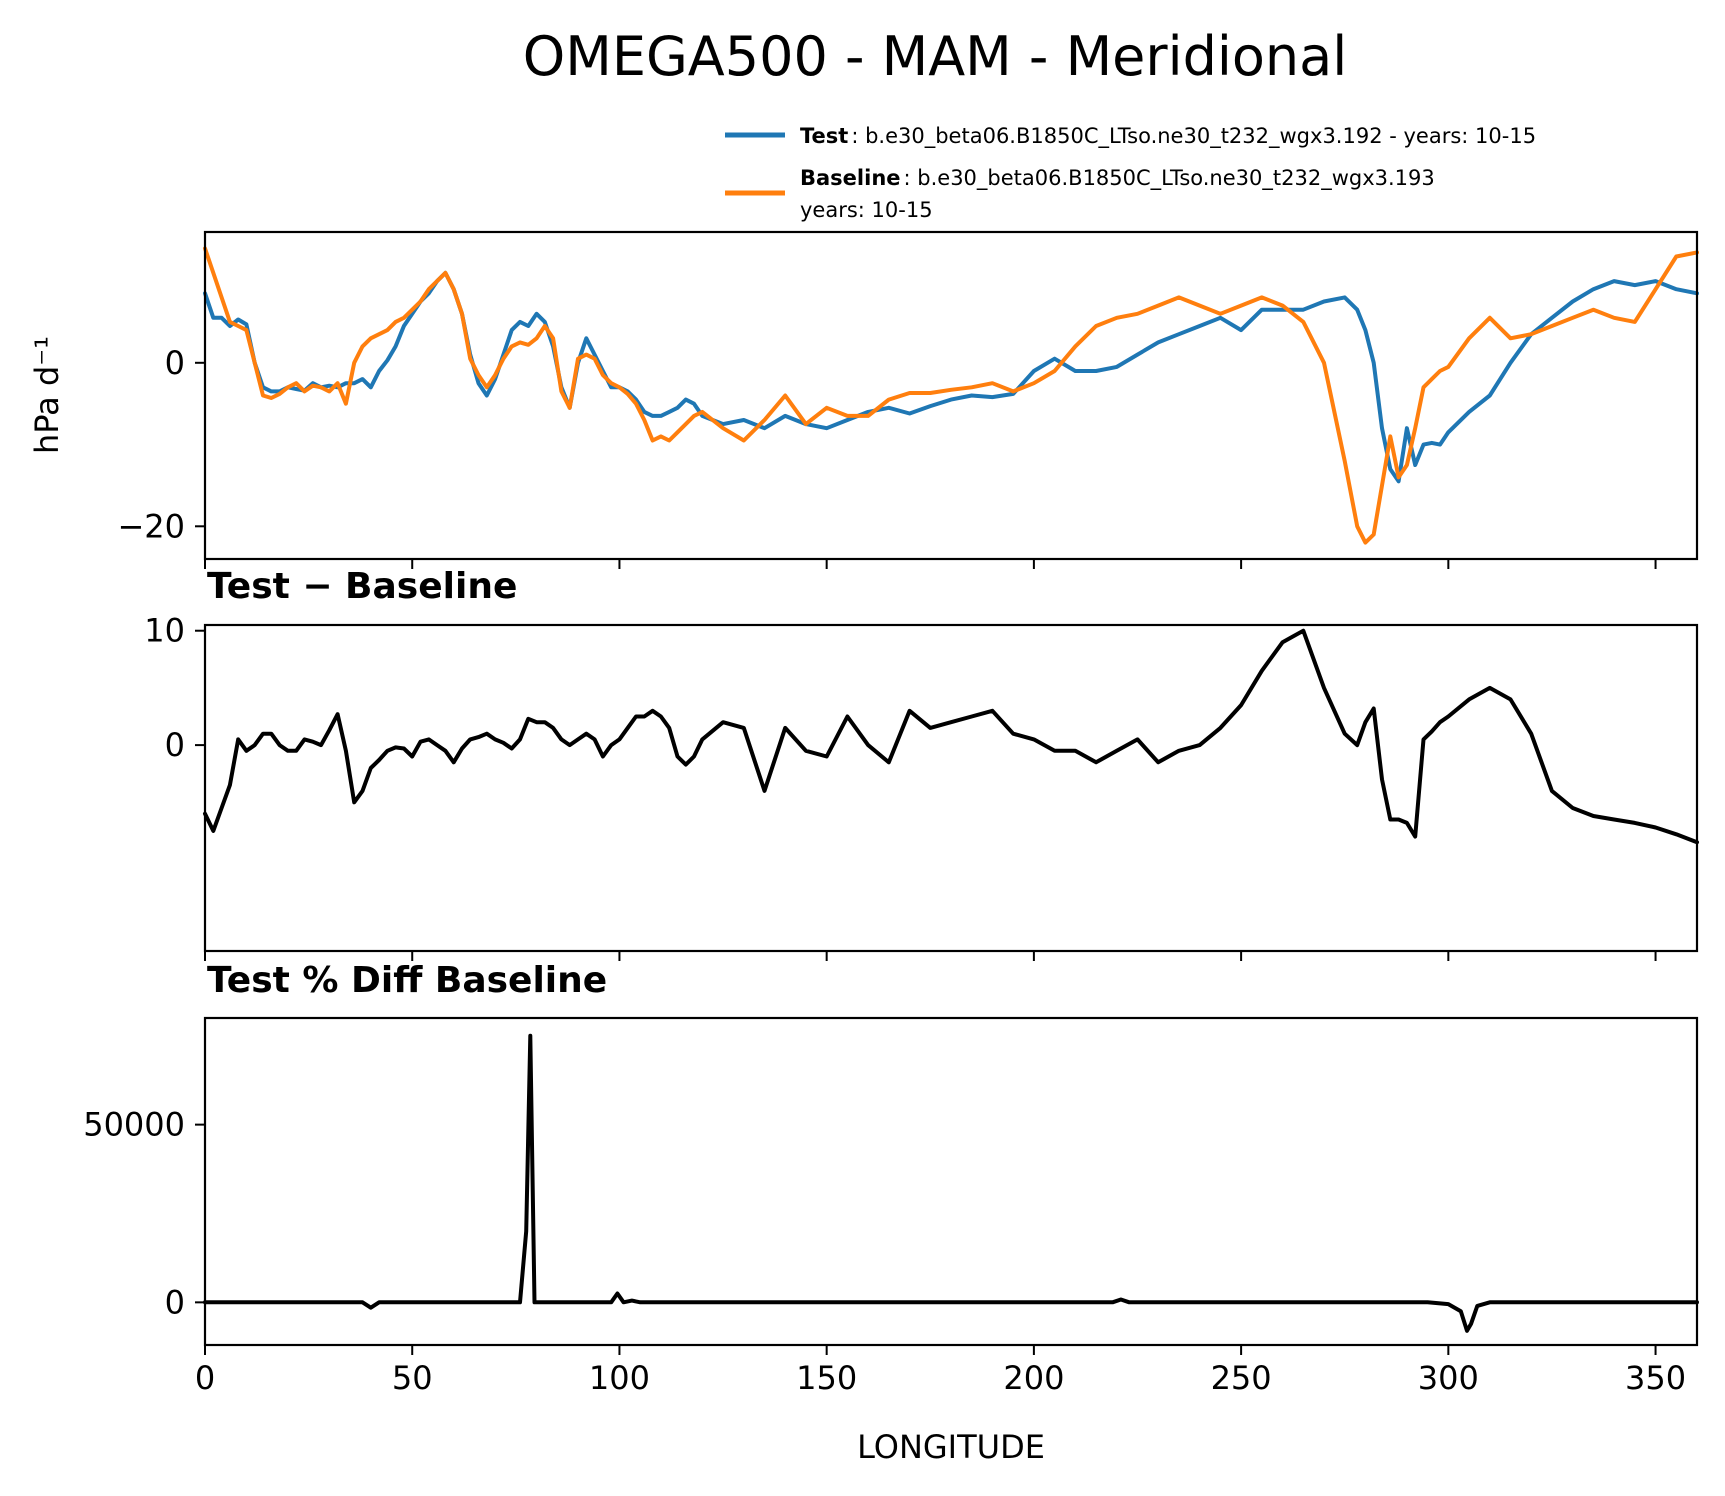 The height and width of the screenshot is (1496, 1725). What do you see at coordinates (134, 1125) in the screenshot?
I see `y-tick-label-bottom-1: 50000` at bounding box center [134, 1125].